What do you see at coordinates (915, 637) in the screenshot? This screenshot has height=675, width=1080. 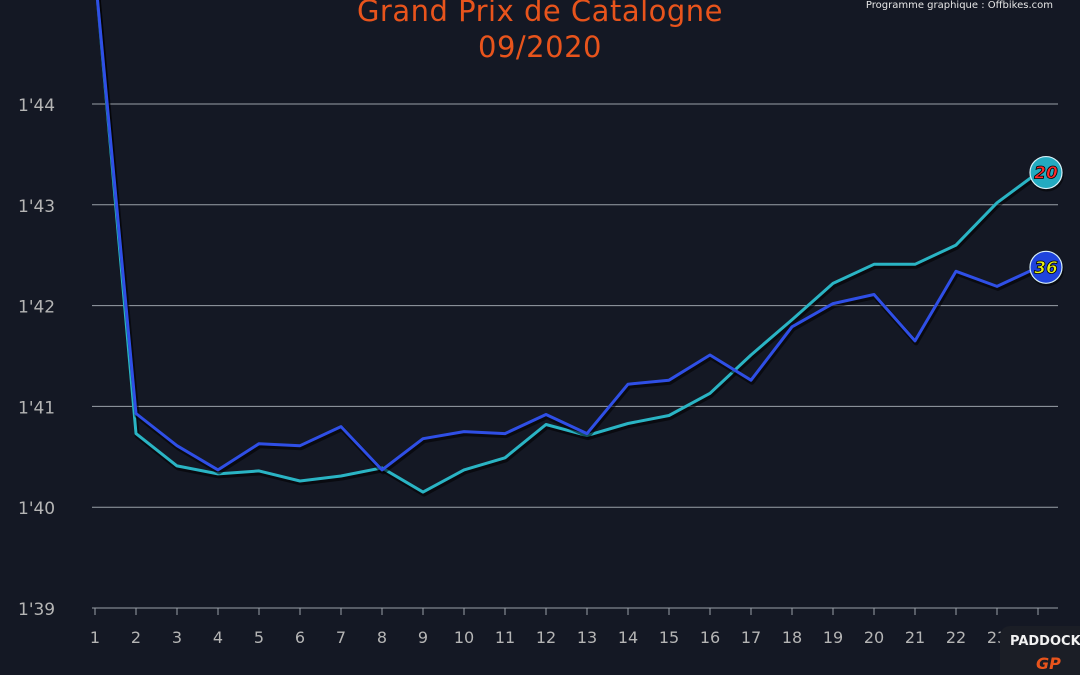 I see `x-tick-label: 21` at bounding box center [915, 637].